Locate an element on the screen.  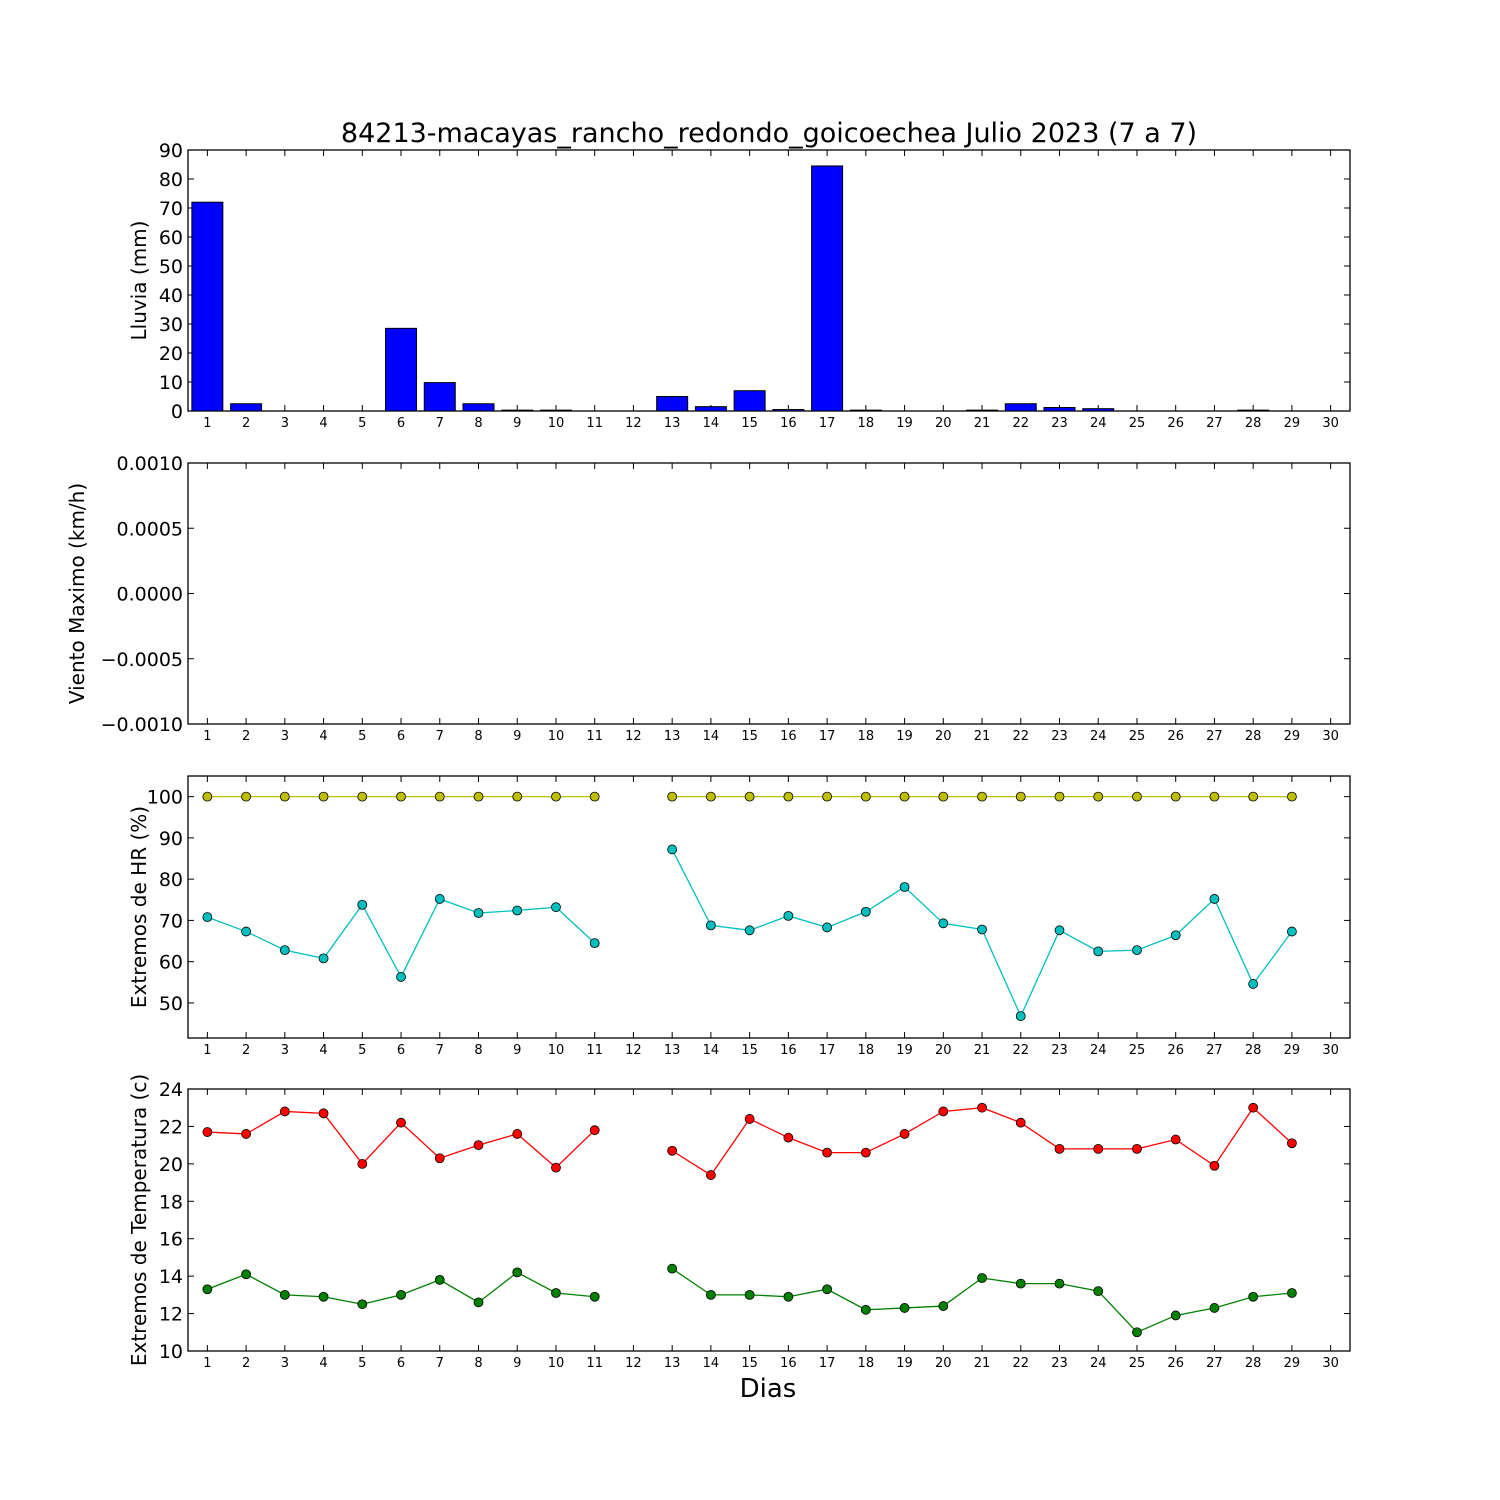
x-tick-label: 15 is located at coordinates (749, 423).